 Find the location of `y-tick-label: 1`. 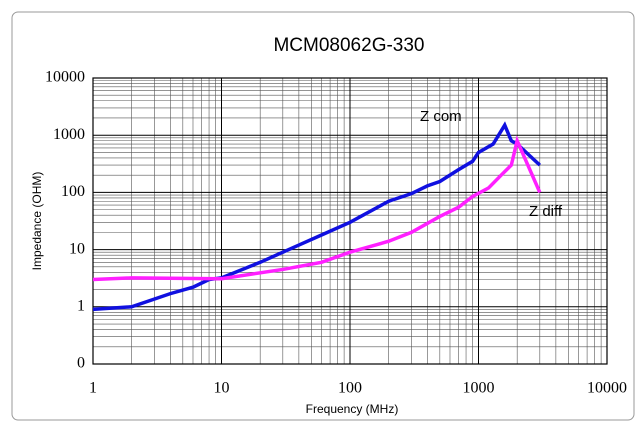

y-tick-label: 1 is located at coordinates (81, 305).